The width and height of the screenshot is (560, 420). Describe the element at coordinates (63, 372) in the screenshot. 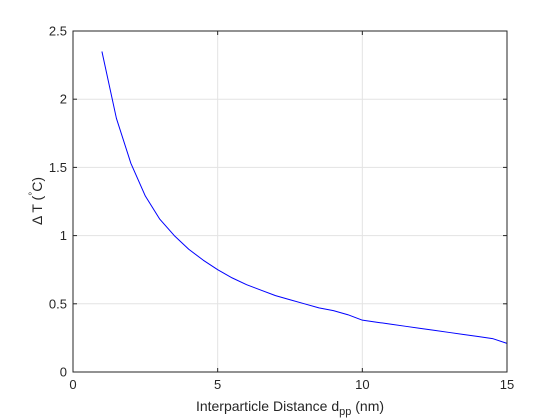

I see `y-tick-label: 0` at that location.